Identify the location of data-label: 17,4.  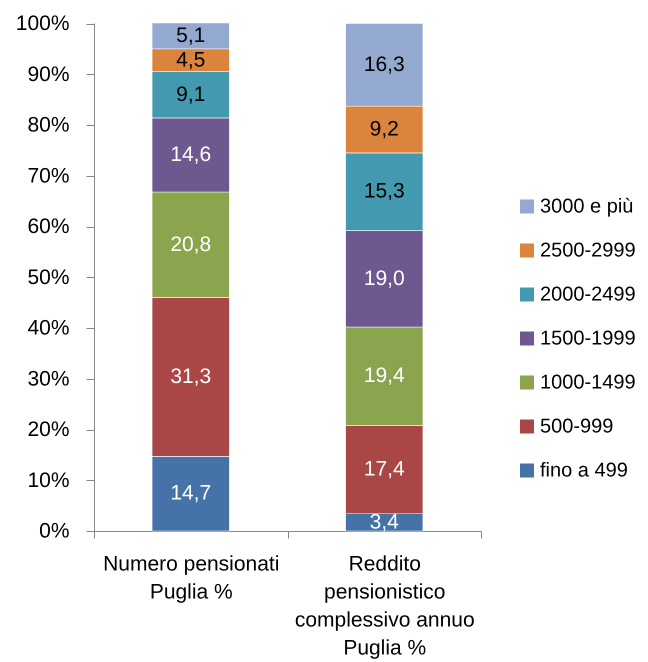
(385, 469).